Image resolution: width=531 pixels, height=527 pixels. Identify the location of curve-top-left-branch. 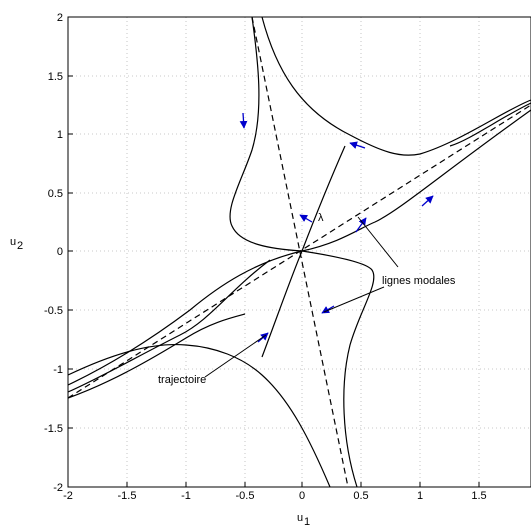
(266, 134).